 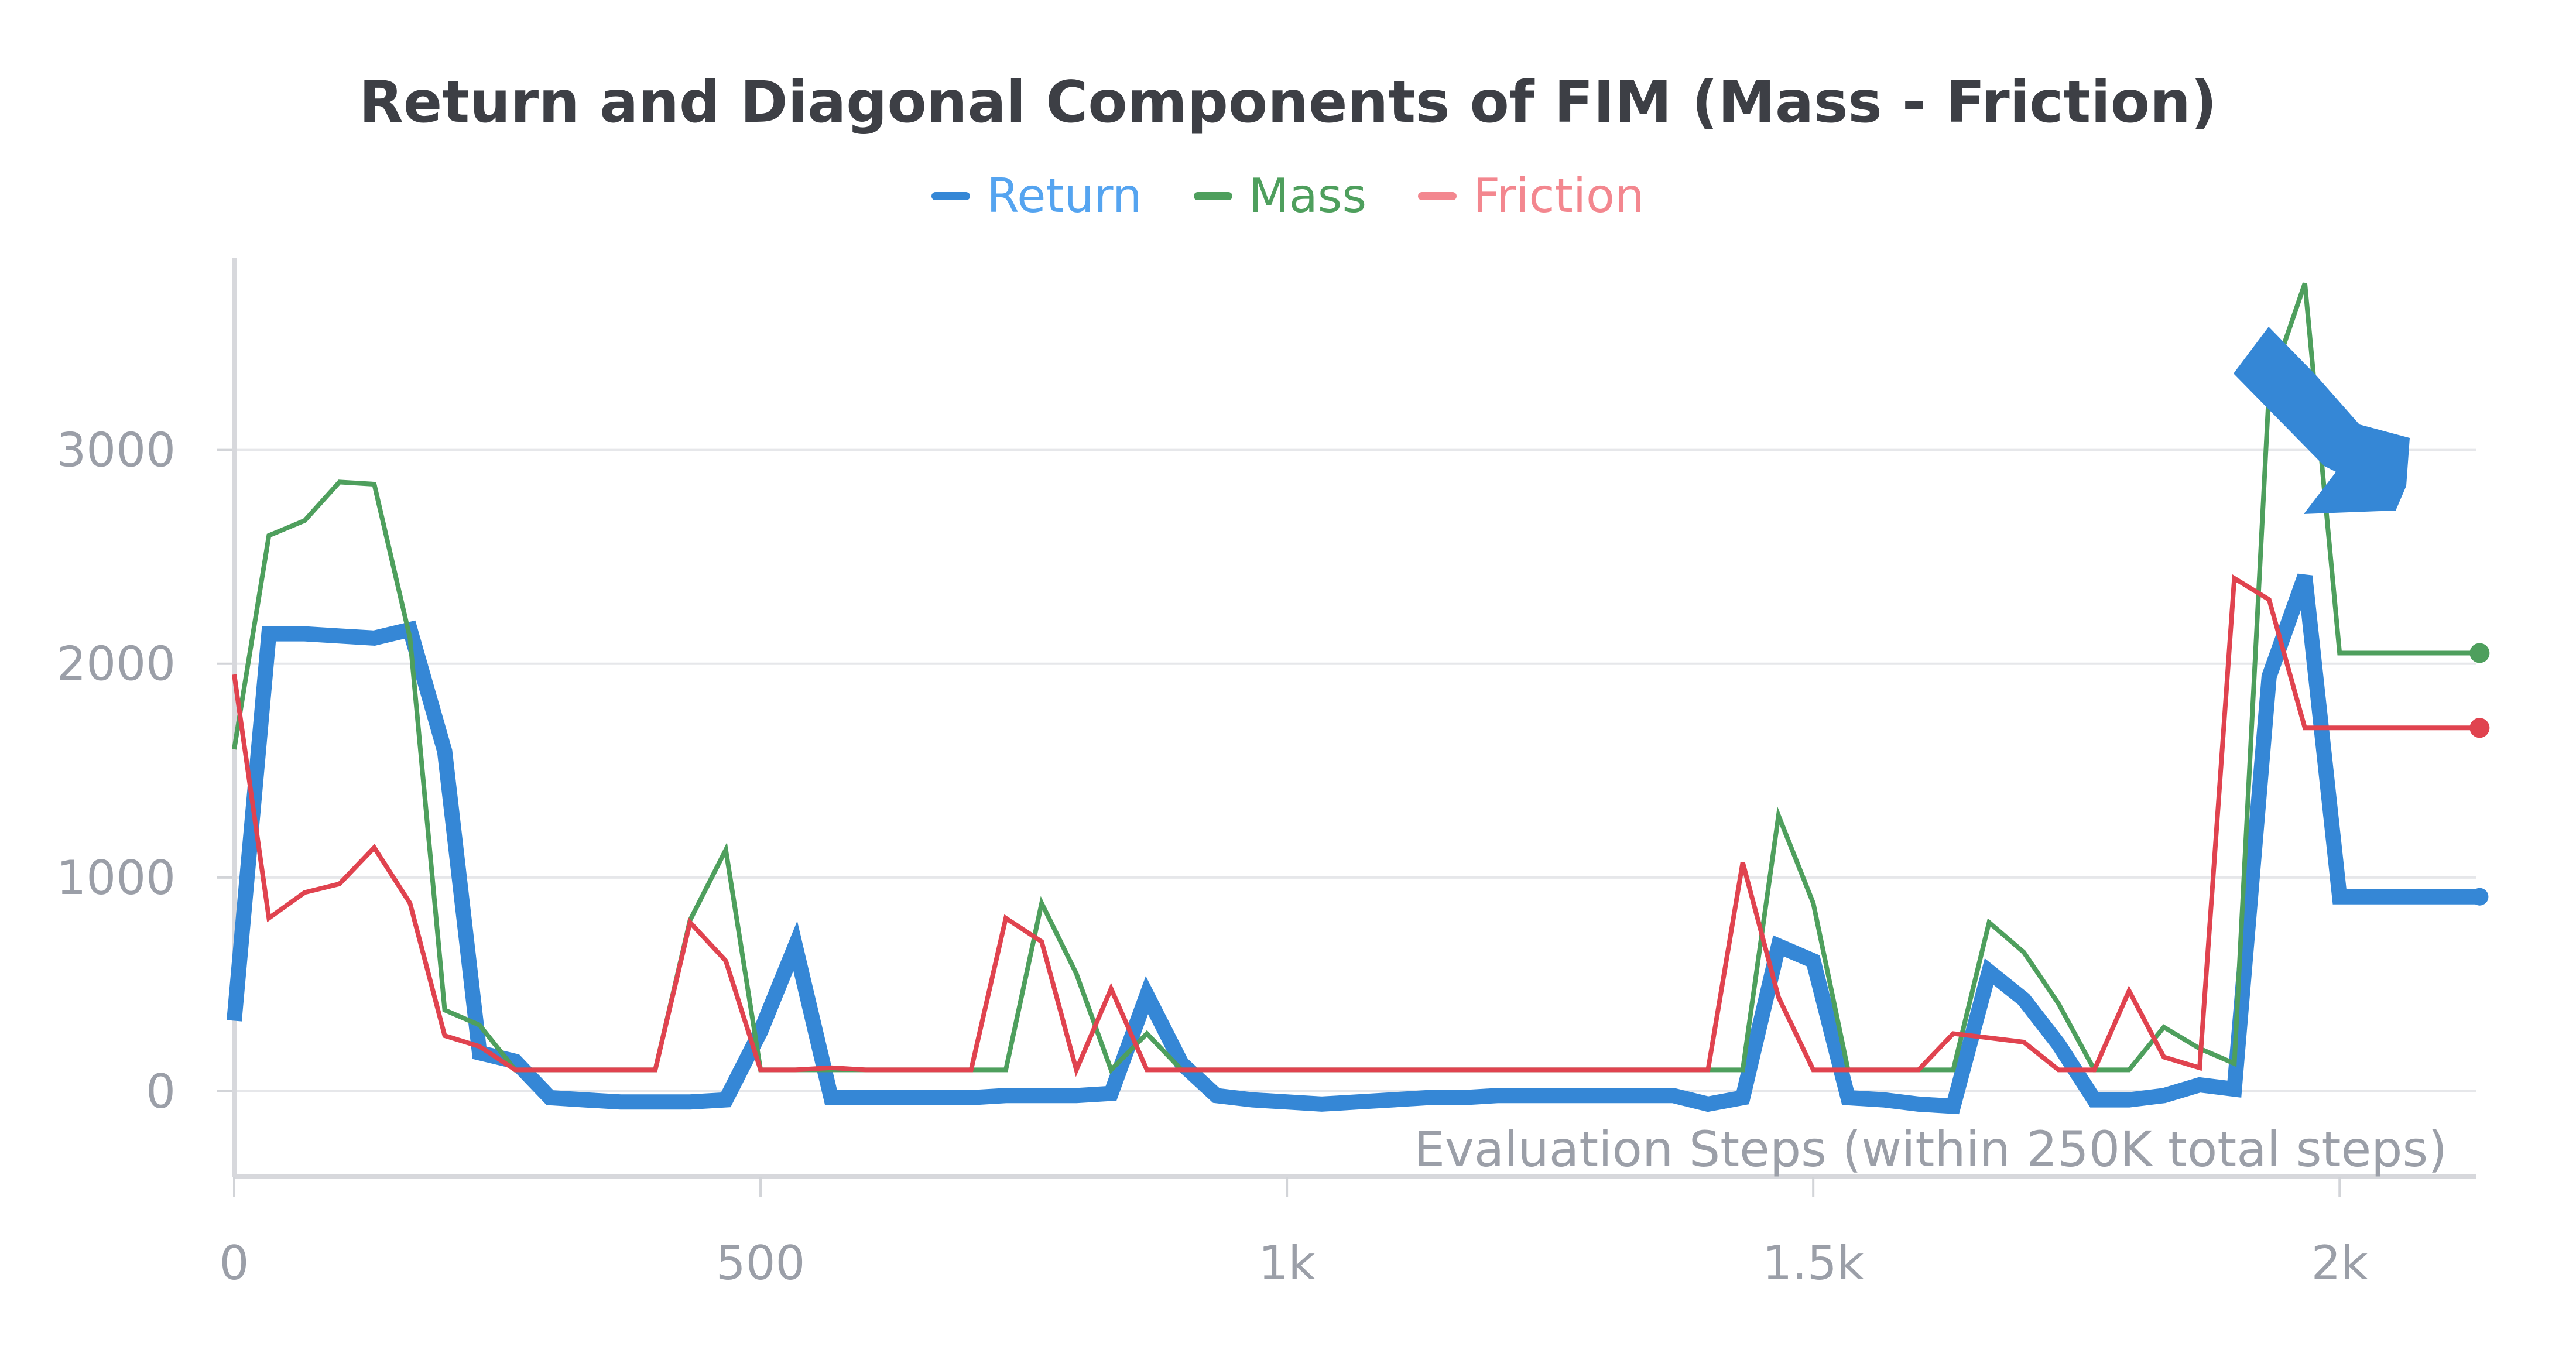 I want to click on legend-item-friction: Friction, so click(x=1531, y=196).